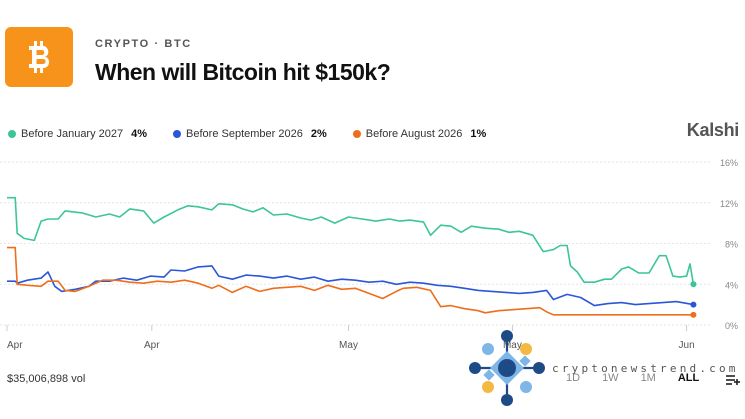 This screenshot has height=419, width=745. I want to click on market-category: CRYPTO · BTC, so click(143, 44).